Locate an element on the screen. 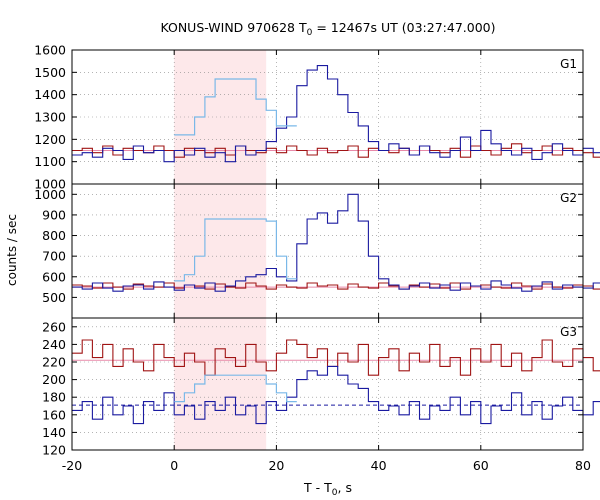  x-tick-label: 20 is located at coordinates (276, 465).